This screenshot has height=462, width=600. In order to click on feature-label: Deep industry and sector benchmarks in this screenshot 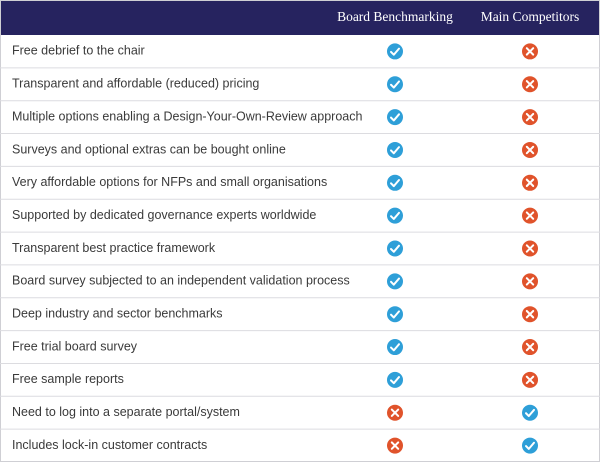, I will do `click(117, 313)`.